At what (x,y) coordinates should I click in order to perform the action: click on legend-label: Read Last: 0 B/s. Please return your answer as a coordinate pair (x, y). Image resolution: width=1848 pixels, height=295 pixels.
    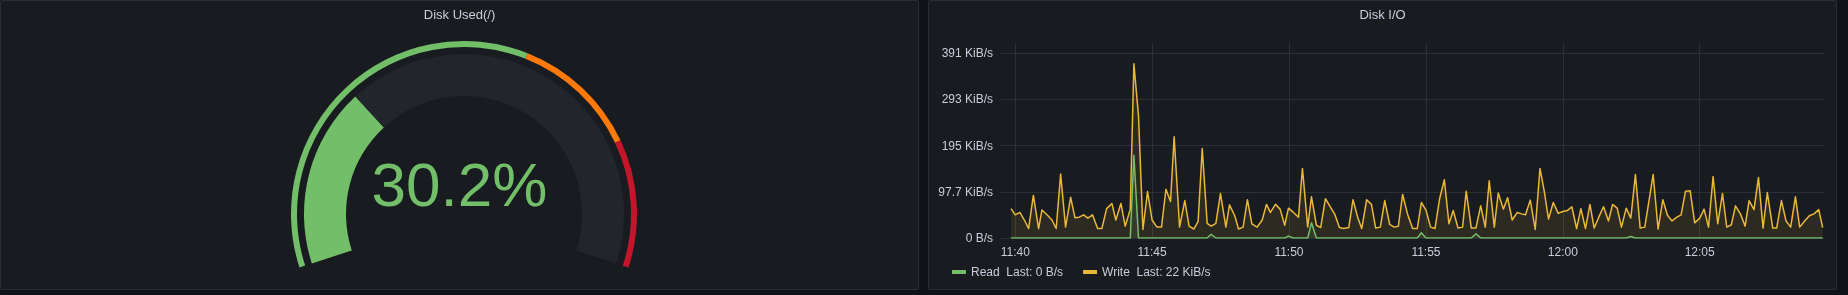
    Looking at the image, I should click on (1017, 272).